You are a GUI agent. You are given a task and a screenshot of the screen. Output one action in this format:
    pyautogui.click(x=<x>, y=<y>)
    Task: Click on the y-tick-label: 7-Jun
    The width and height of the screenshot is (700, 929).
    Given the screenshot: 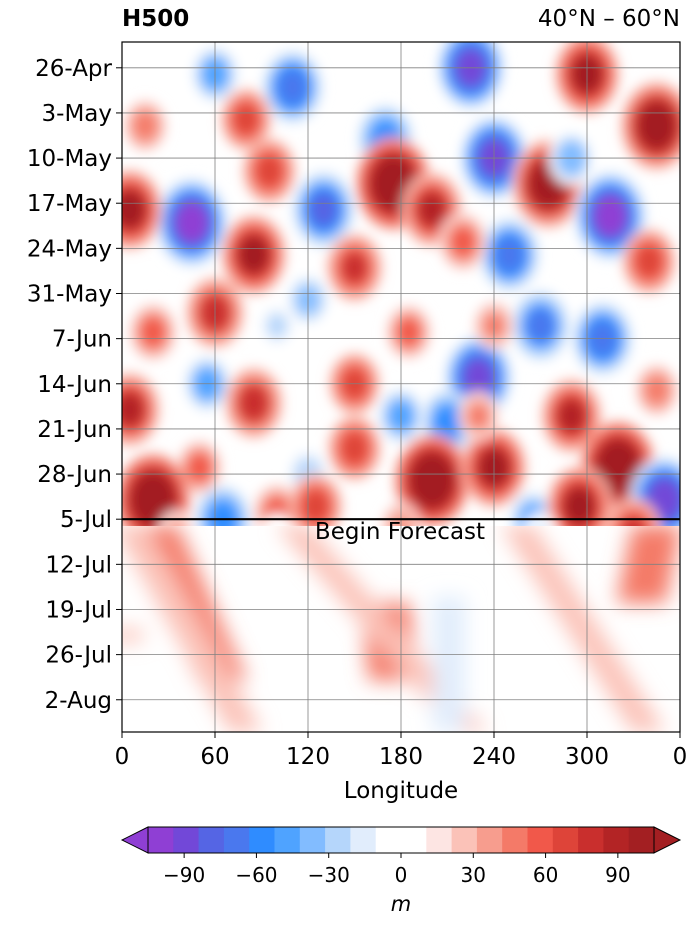 What is the action you would take?
    pyautogui.click(x=82, y=340)
    